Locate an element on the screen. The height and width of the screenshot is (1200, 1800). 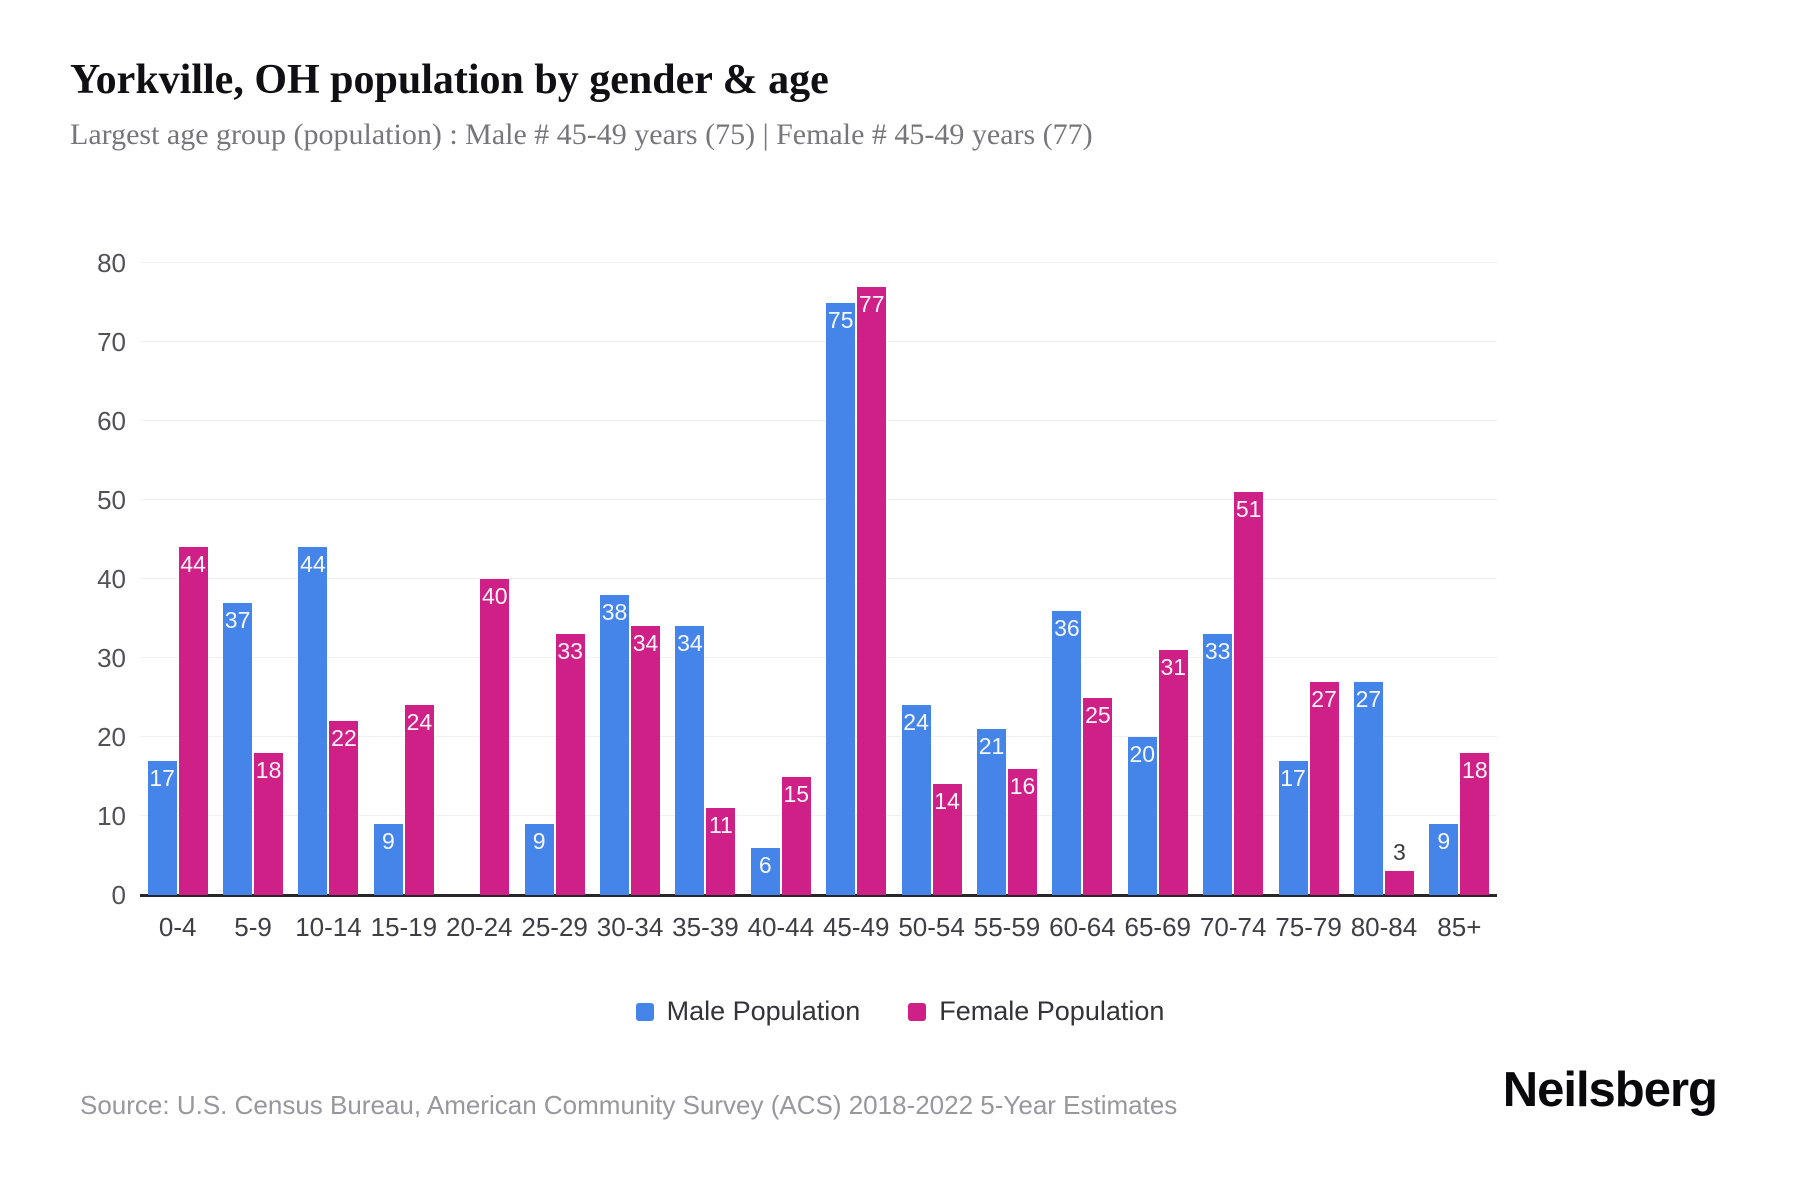
x-tick-label-60-64: 60-64 is located at coordinates (1082, 927).